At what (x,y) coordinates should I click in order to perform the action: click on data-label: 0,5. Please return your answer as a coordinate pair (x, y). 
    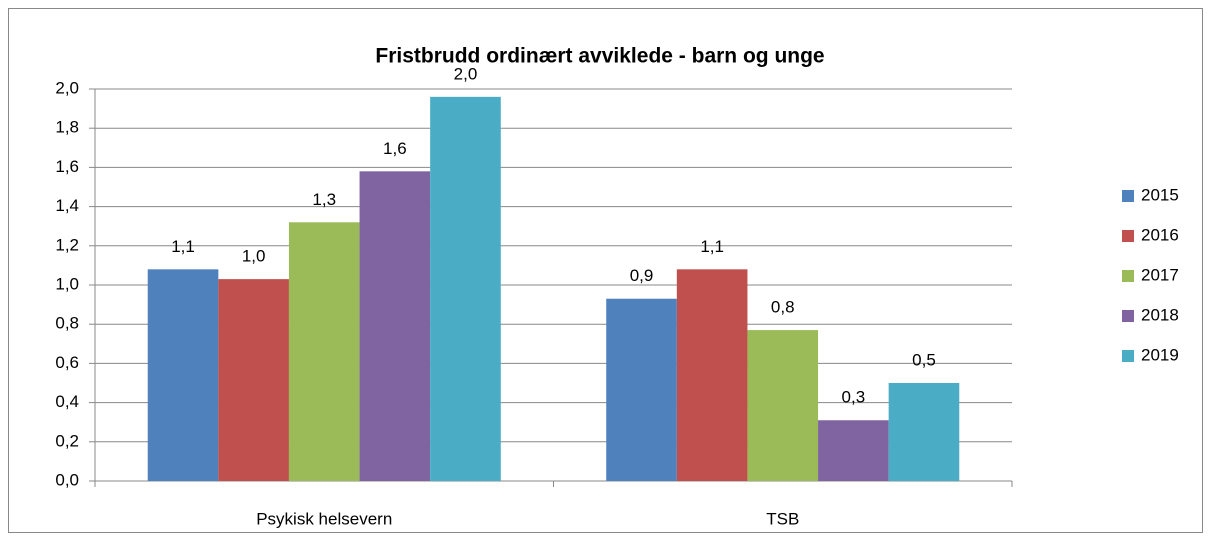
    Looking at the image, I should click on (924, 359).